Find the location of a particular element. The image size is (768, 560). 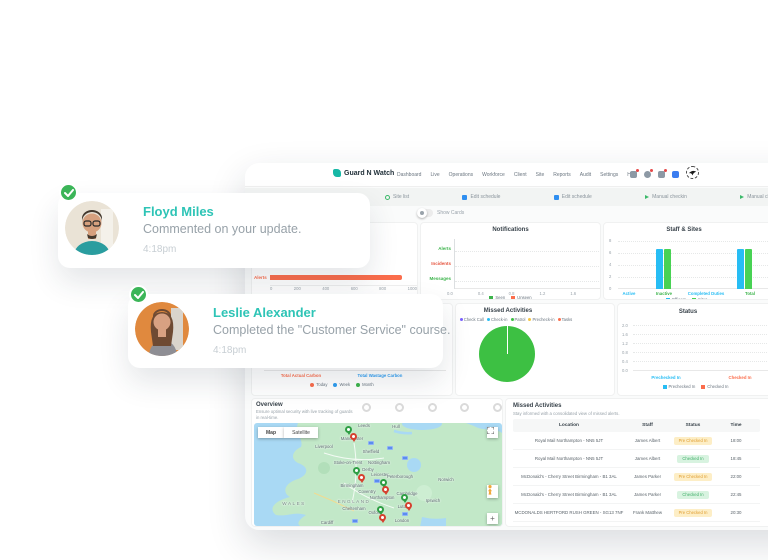

nav-item-site: Site is located at coordinates (540, 175).